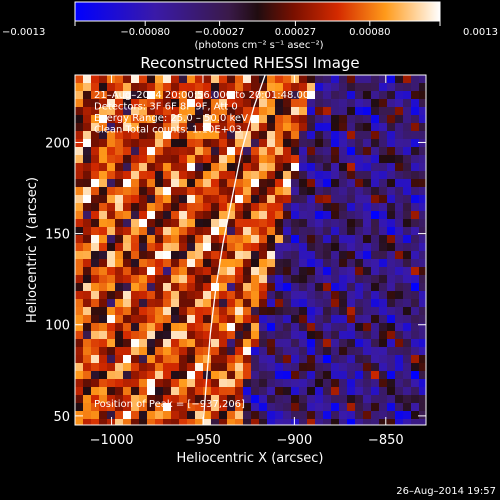 This screenshot has width=500, height=500. What do you see at coordinates (145, 32) in the screenshot?
I see `colorbar-tick-label: −0.00080` at bounding box center [145, 32].